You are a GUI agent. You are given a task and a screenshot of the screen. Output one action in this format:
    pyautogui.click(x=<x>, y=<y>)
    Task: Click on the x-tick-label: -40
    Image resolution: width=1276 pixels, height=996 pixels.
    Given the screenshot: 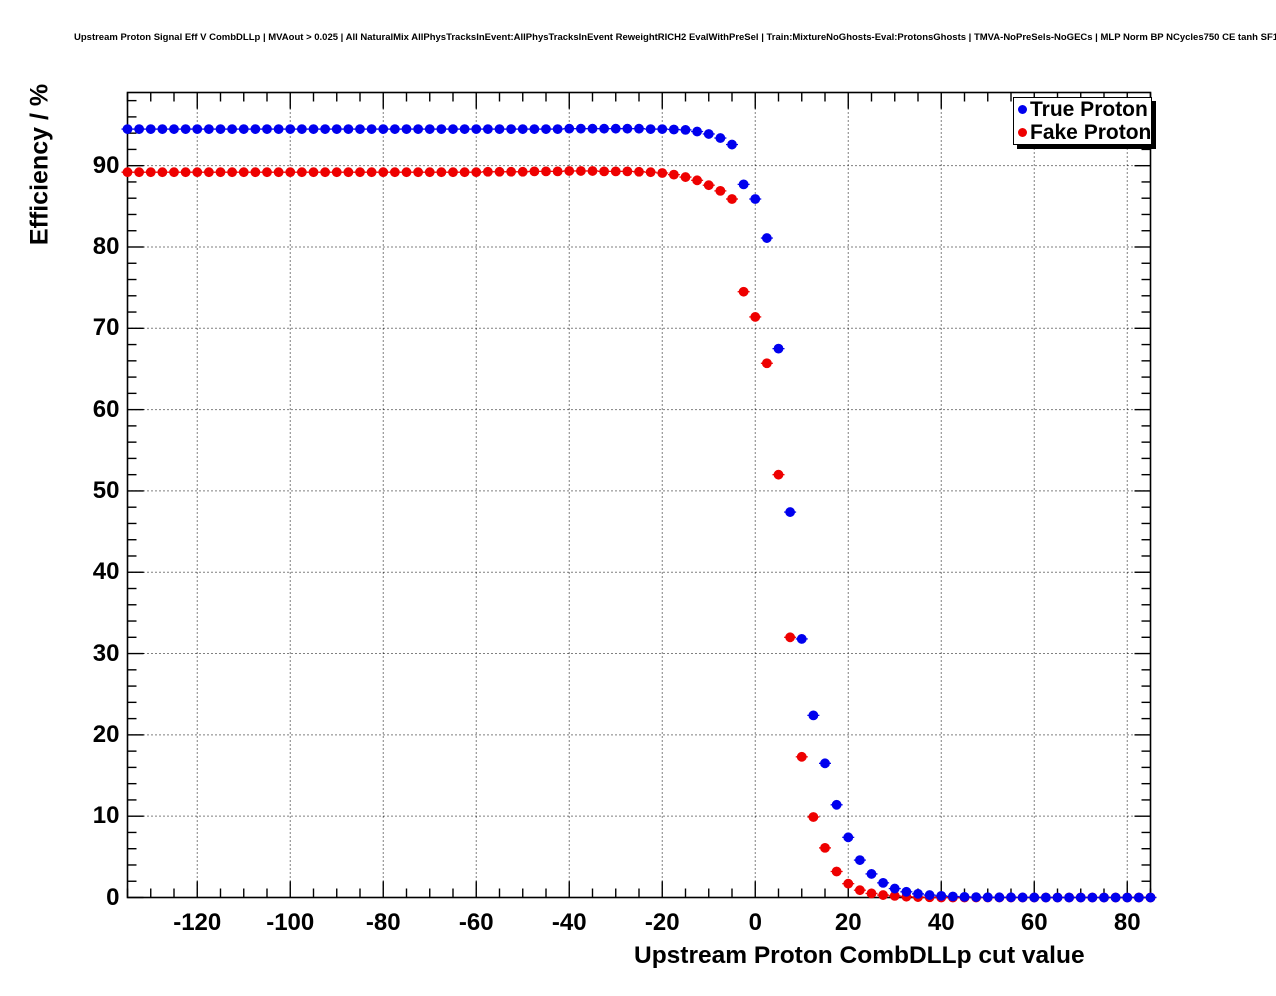 What is the action you would take?
    pyautogui.click(x=569, y=922)
    